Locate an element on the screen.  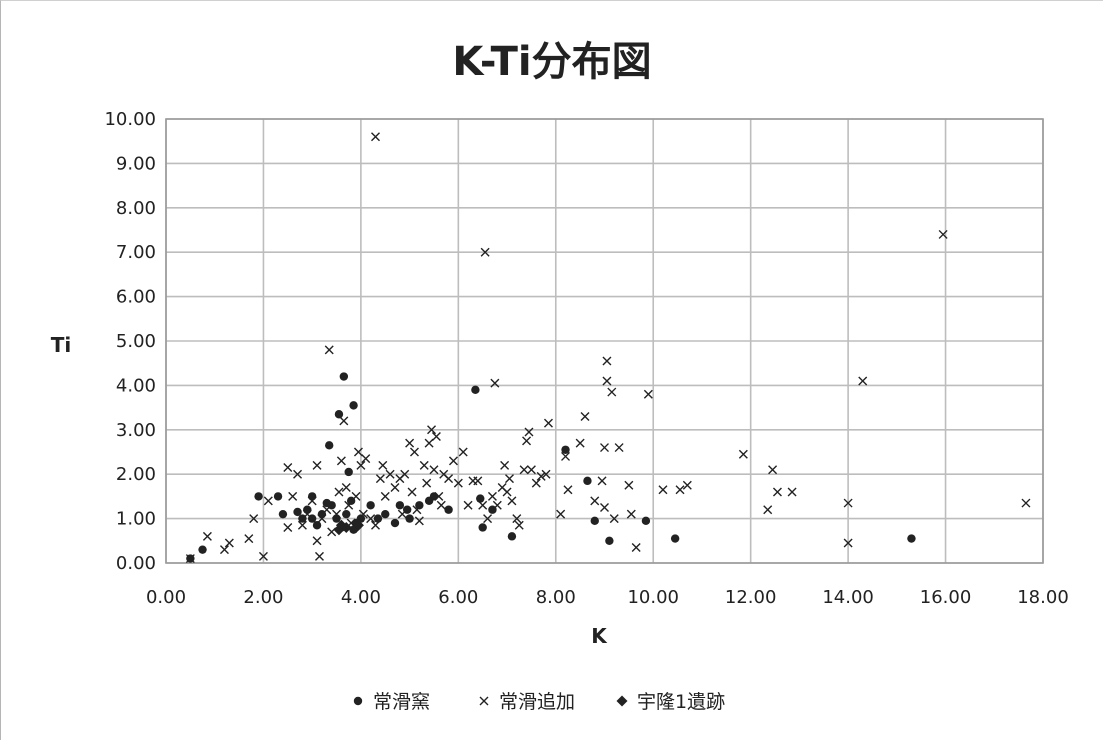
x-axis-label: K is located at coordinates (599, 636).